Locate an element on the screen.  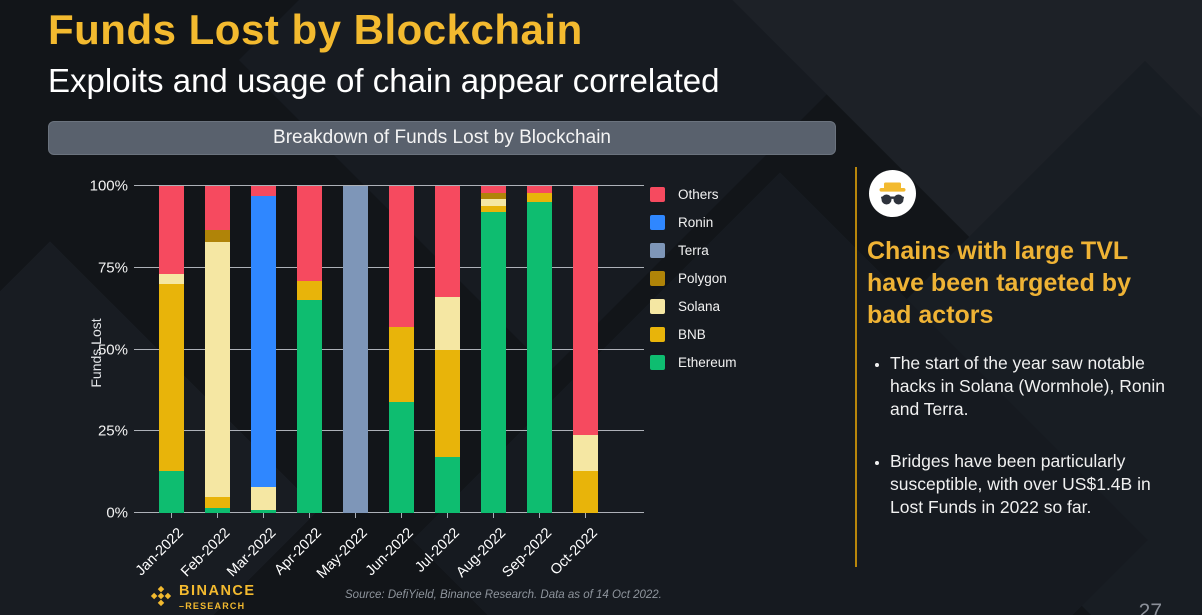
legend-label: Ronin is located at coordinates (696, 222).